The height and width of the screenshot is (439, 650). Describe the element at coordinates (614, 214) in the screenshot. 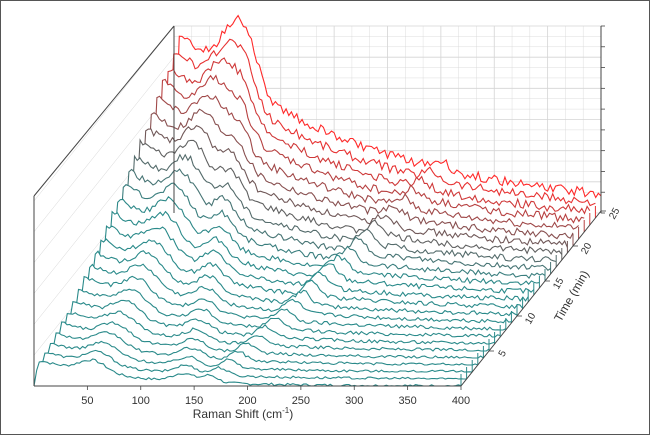

I see `z-tick-label: 25` at that location.